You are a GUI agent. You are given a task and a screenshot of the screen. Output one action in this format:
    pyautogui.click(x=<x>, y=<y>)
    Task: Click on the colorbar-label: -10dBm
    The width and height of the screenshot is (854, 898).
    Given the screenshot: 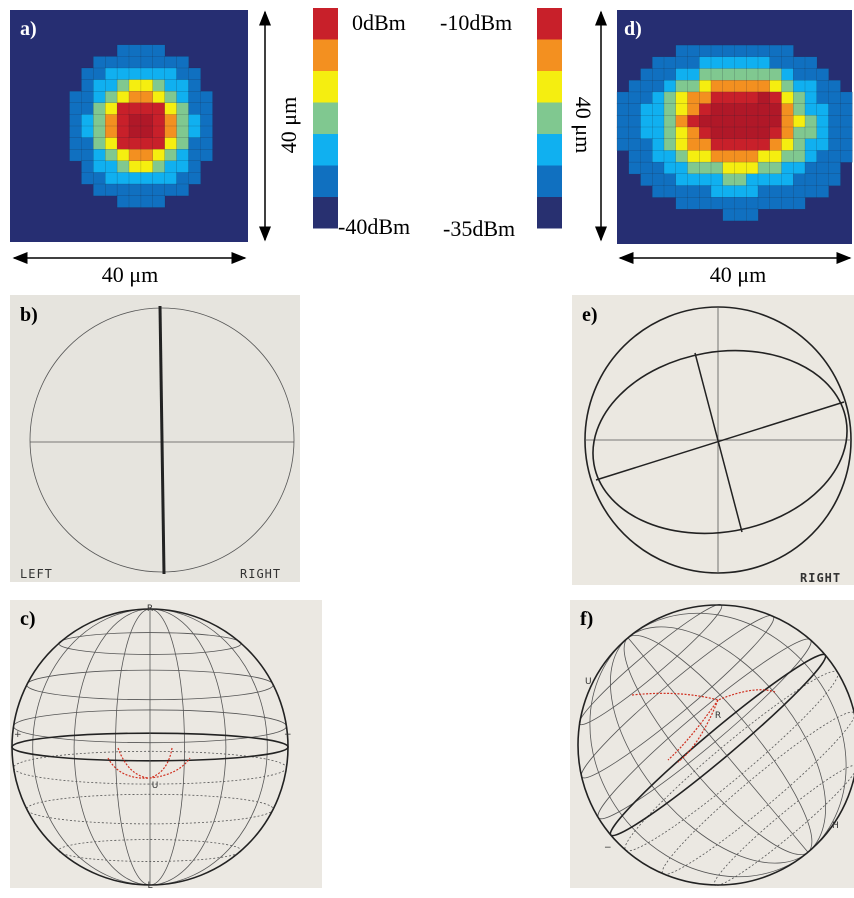 What is the action you would take?
    pyautogui.click(x=476, y=22)
    